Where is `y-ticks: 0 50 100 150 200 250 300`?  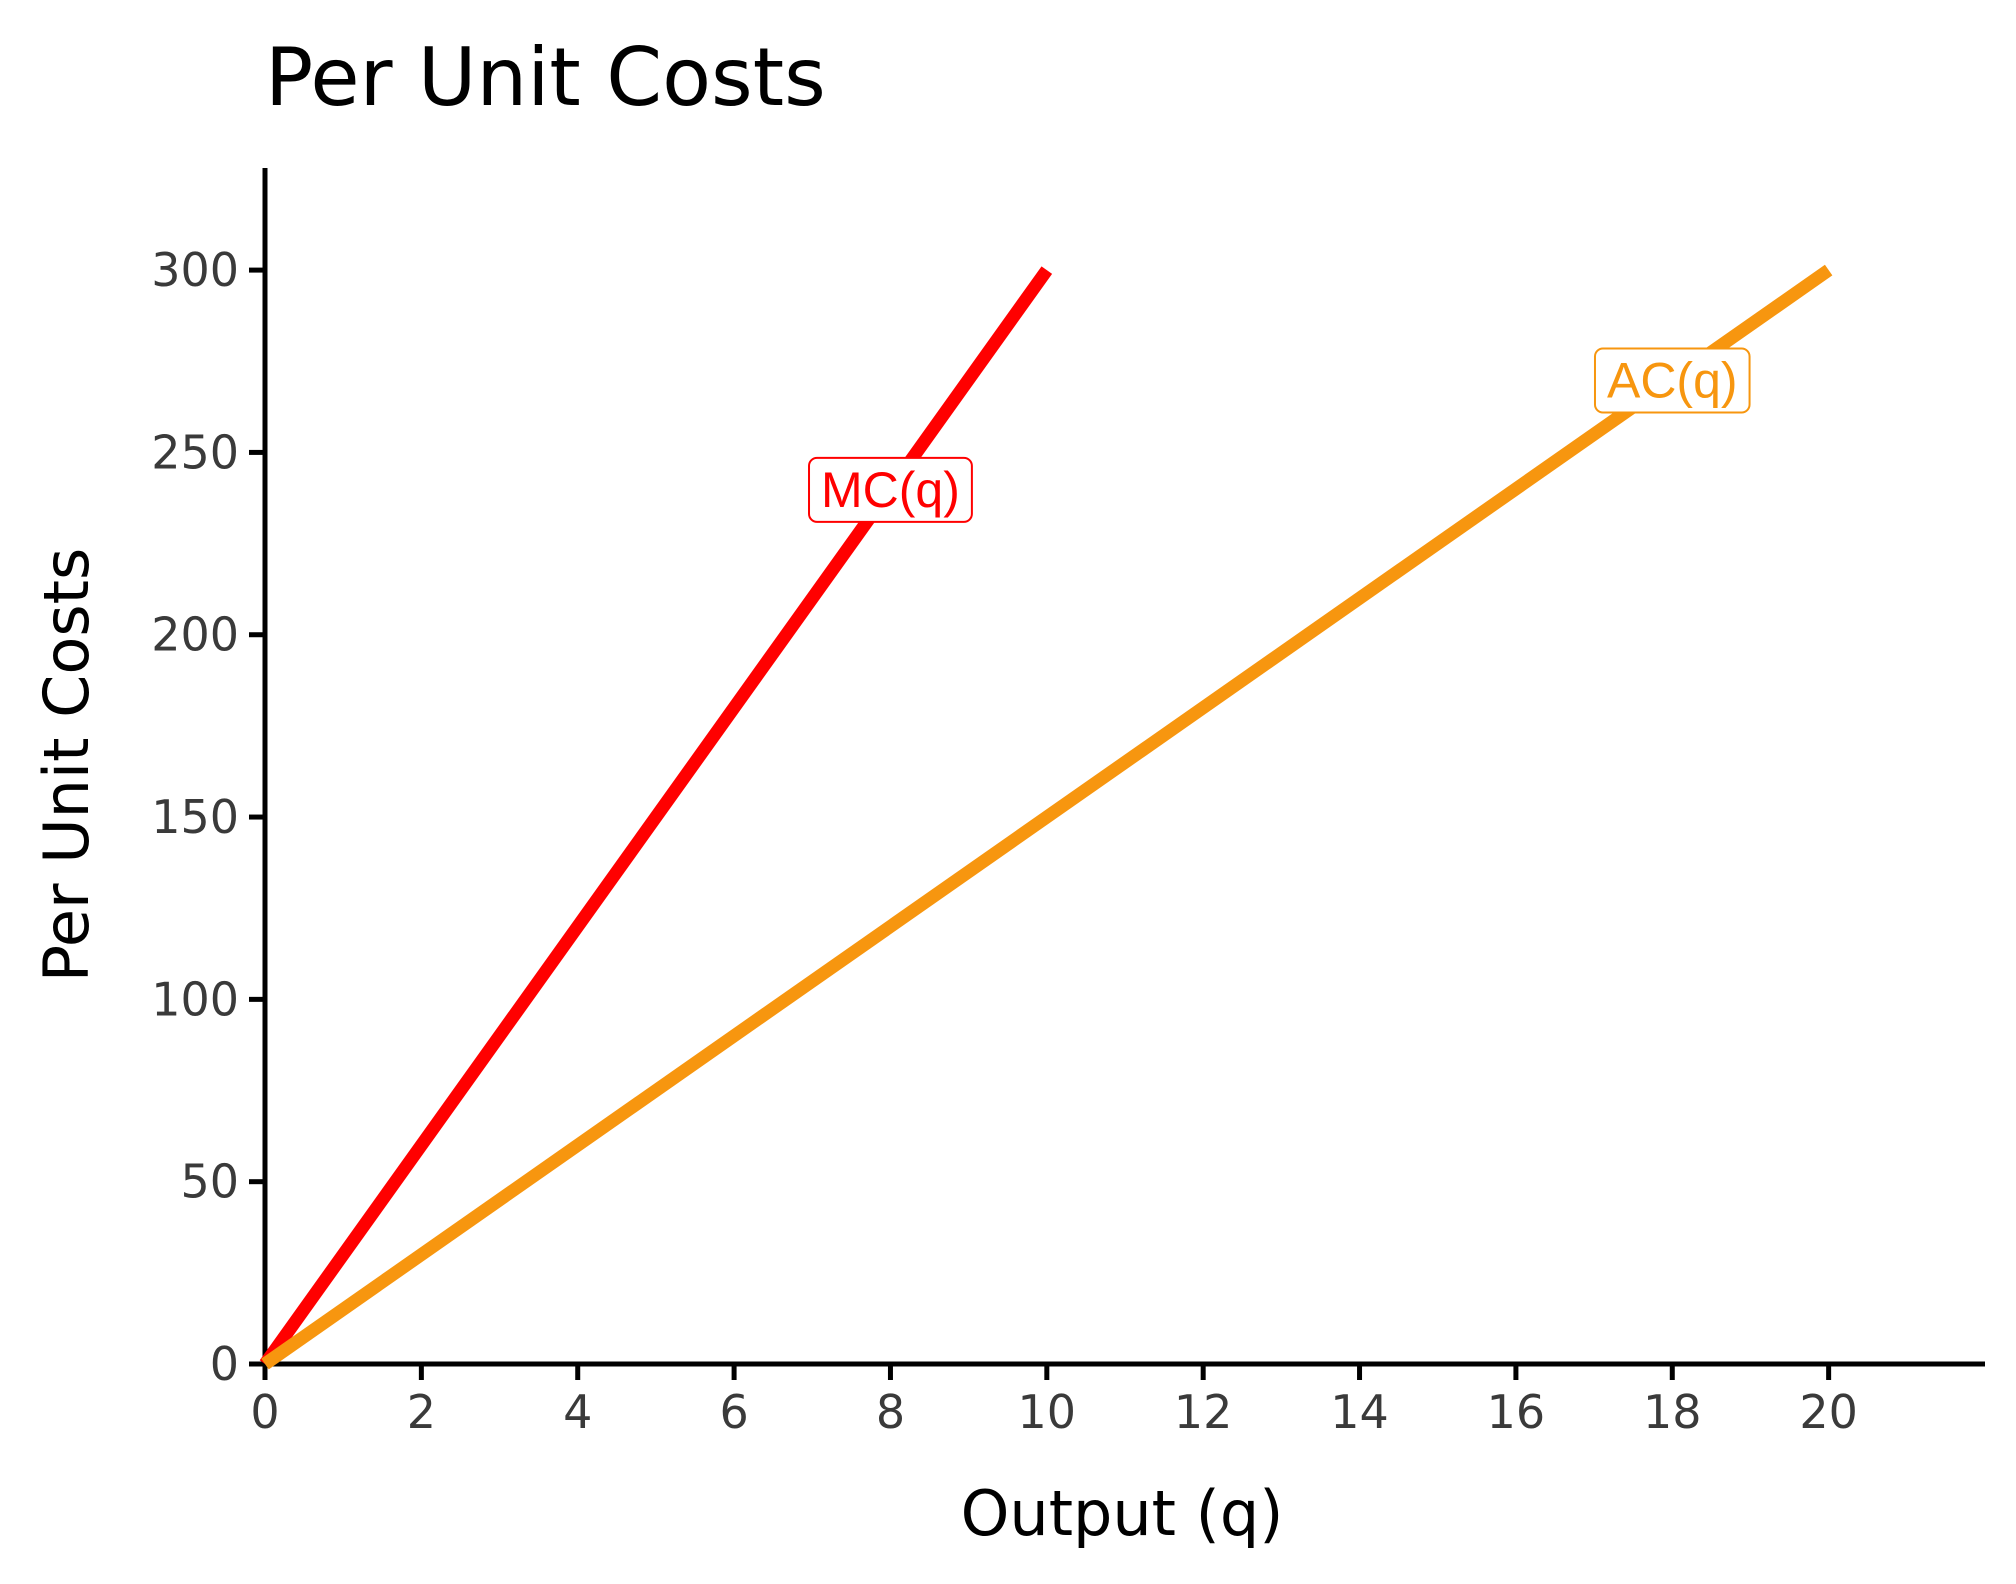
y-ticks: 0 50 100 150 200 250 300 is located at coordinates (208, 817).